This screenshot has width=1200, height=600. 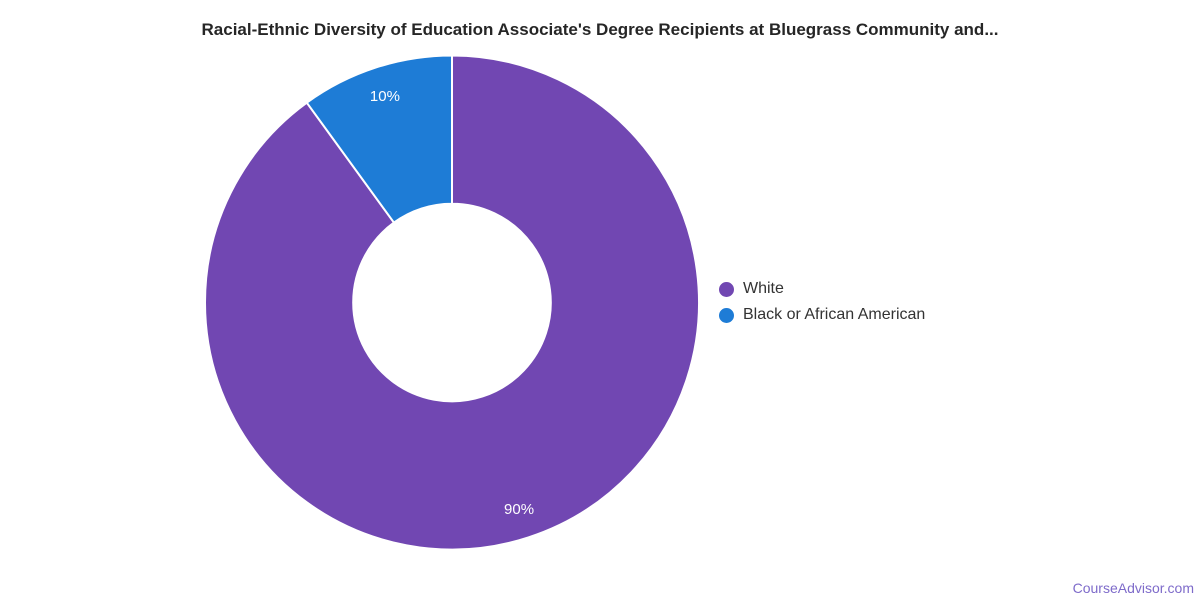 What do you see at coordinates (385, 96) in the screenshot?
I see `slice-data-label-black-or-african-american: 10%` at bounding box center [385, 96].